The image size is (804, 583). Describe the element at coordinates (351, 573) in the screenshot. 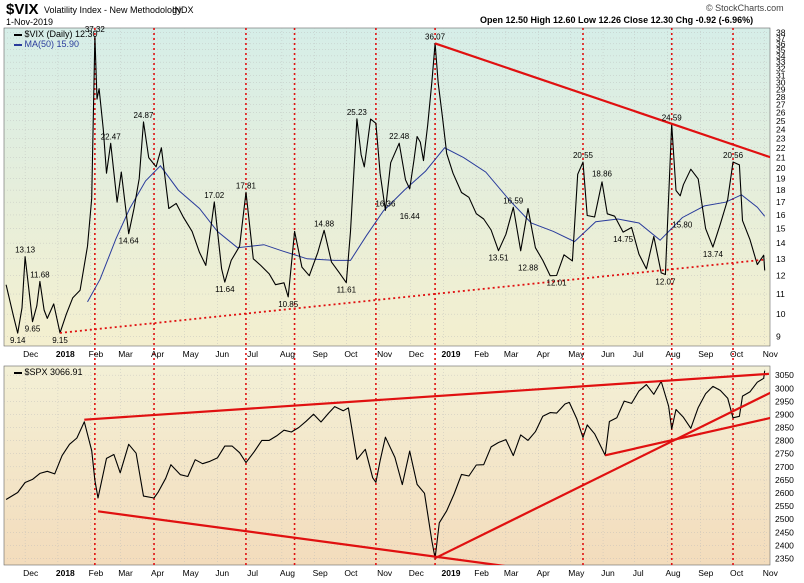

I see `x-tick-label-bottom: Oct` at that location.